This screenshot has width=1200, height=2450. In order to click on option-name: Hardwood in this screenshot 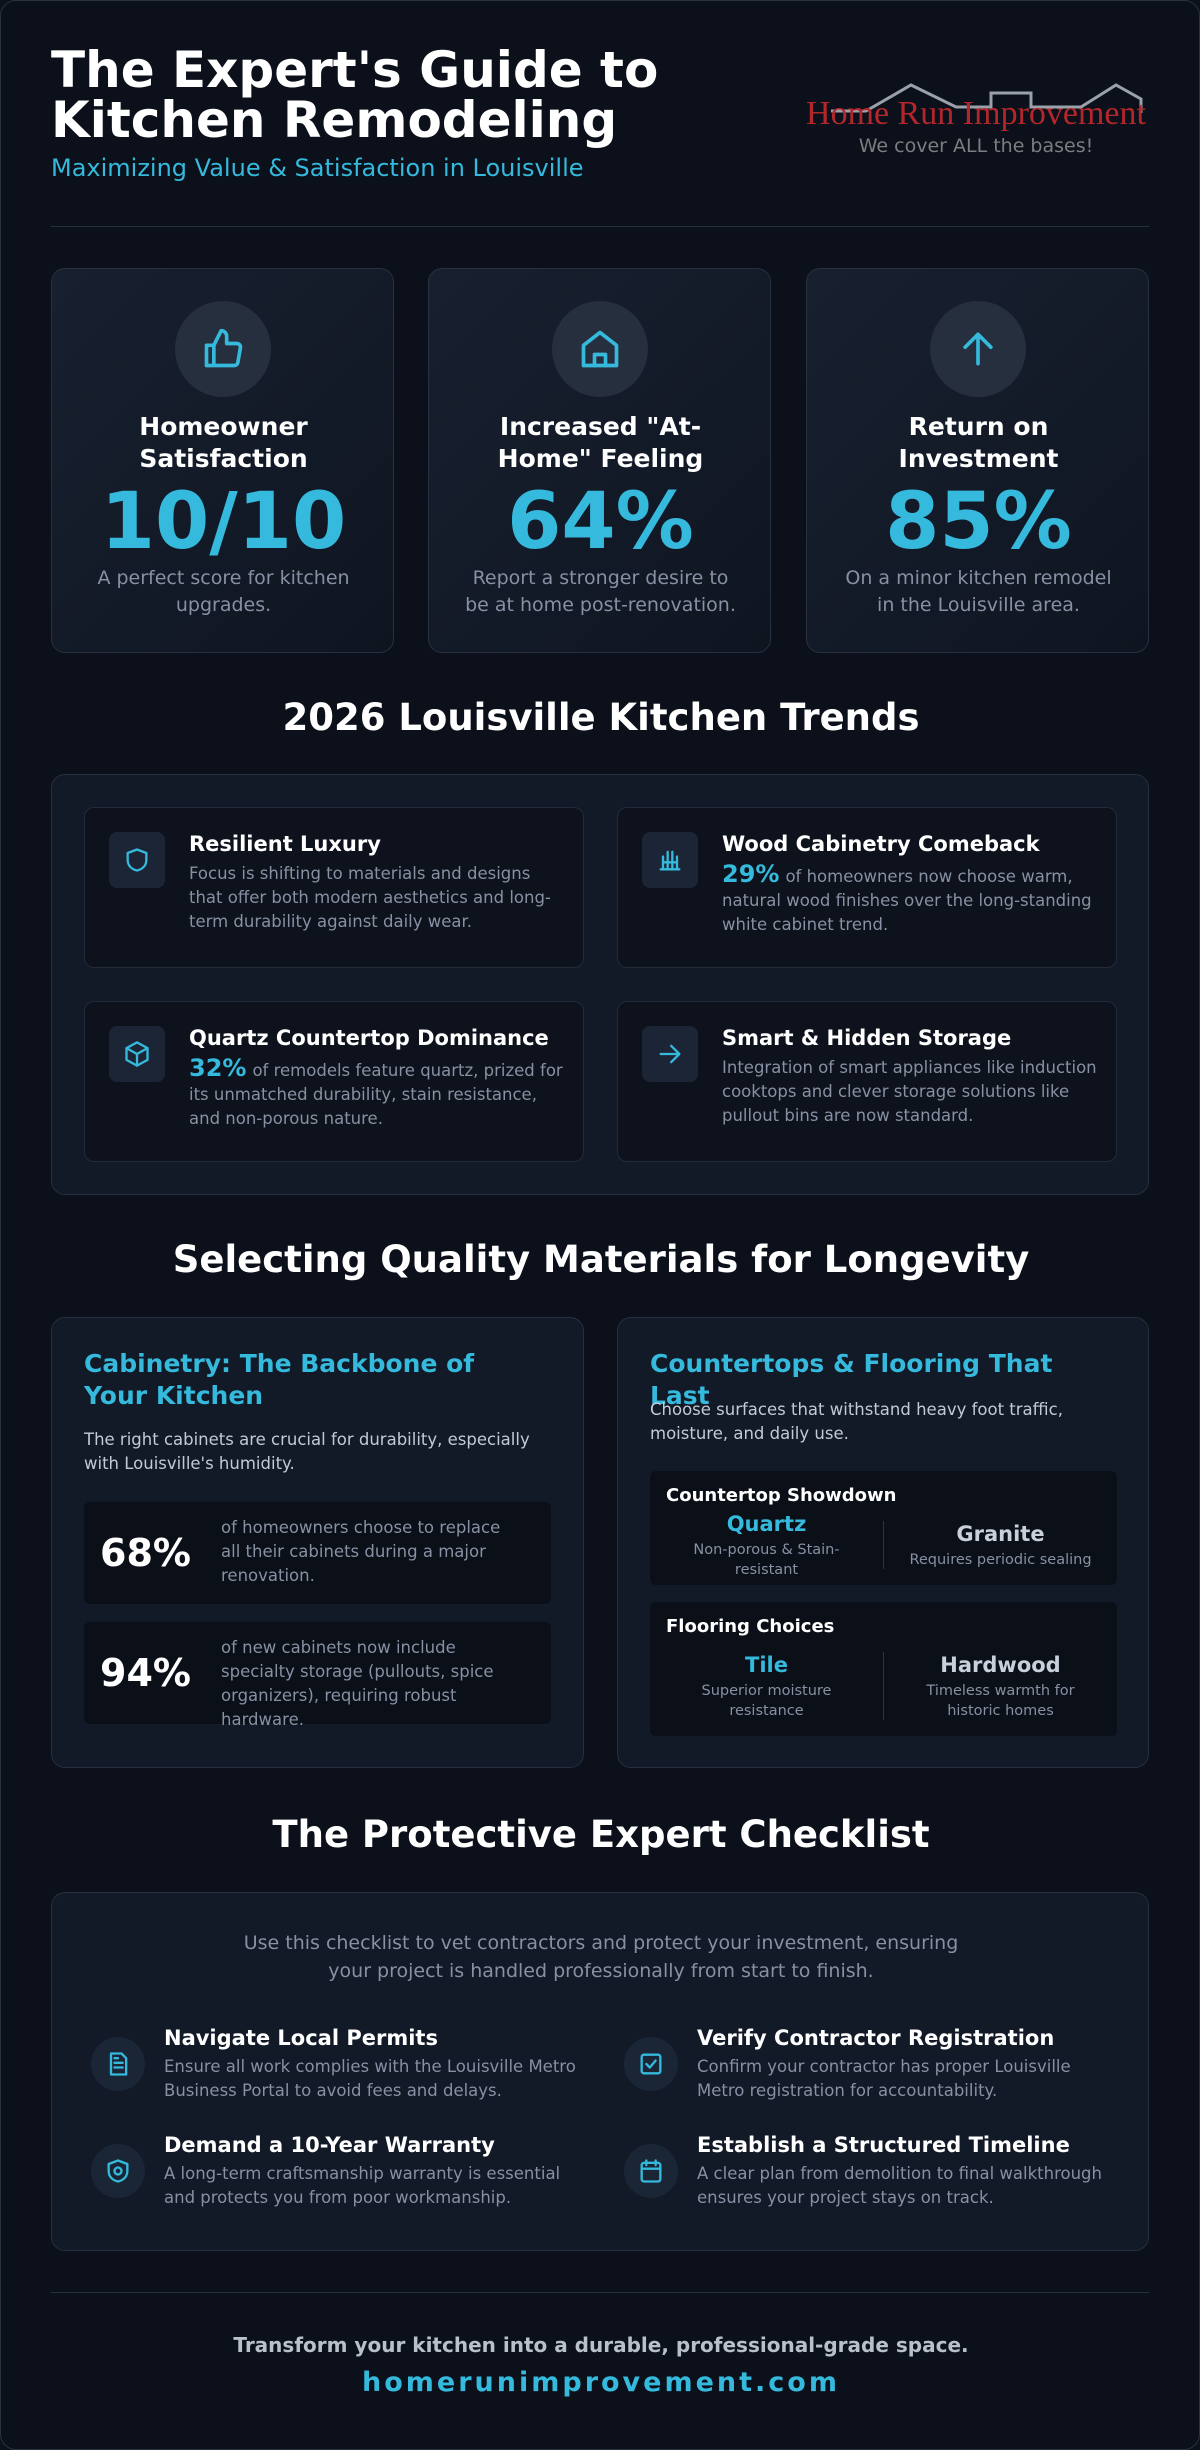, I will do `click(1000, 1665)`.